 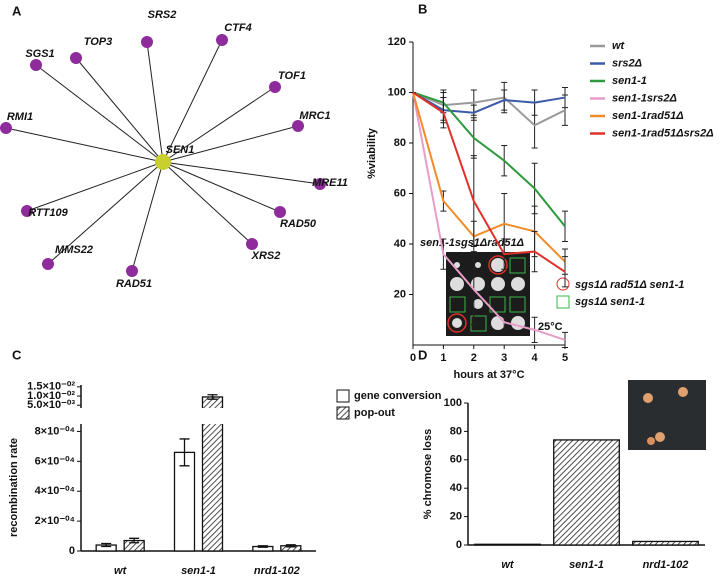 What do you see at coordinates (504, 358) in the screenshot?
I see `x-tick-label: 3` at bounding box center [504, 358].